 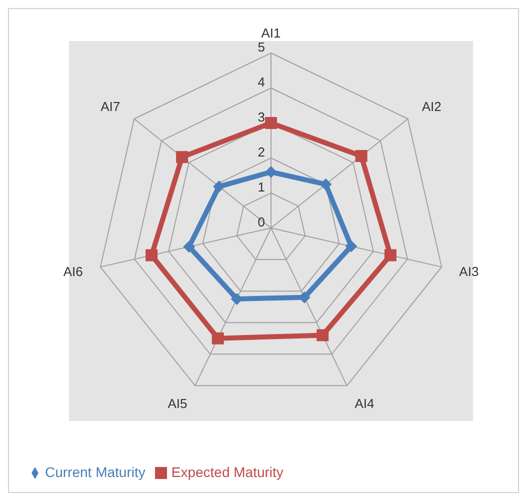 I want to click on legend-label: Expected Maturity, so click(x=227, y=472).